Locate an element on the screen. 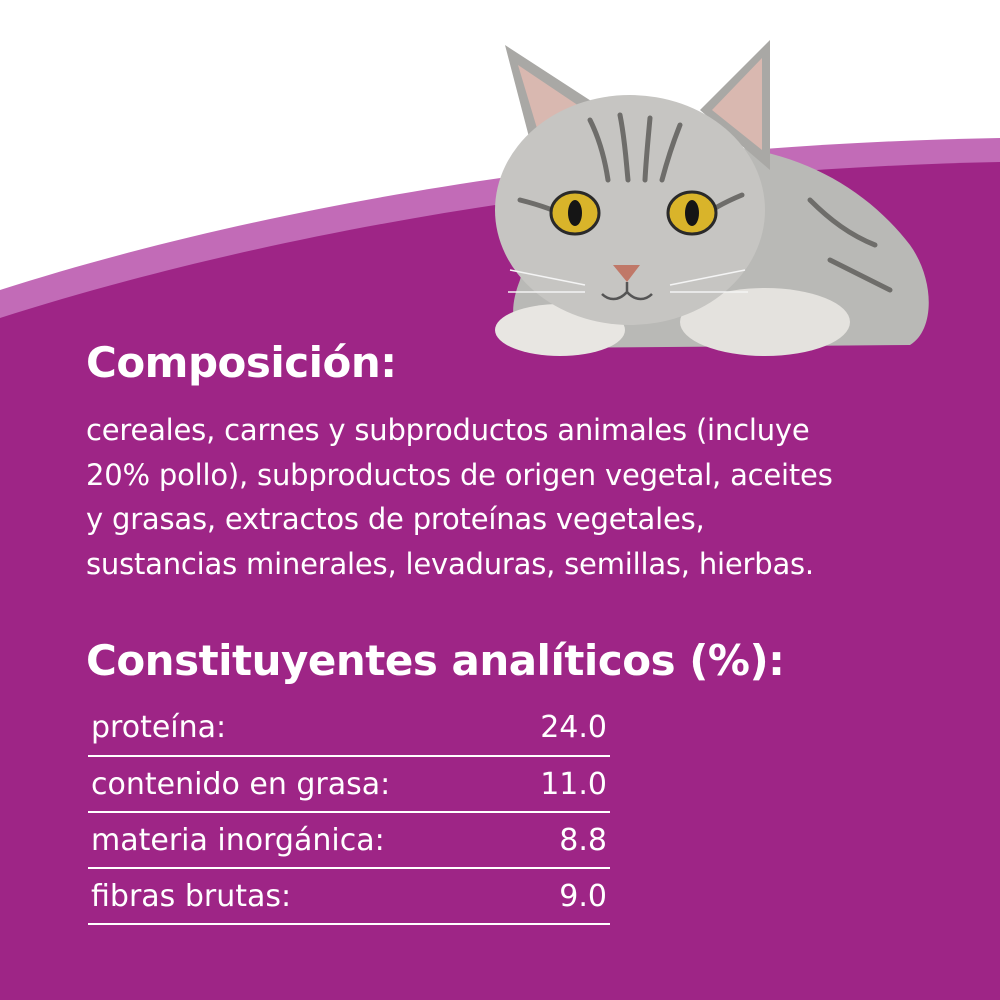  cat-ear-left-inner is located at coordinates (553, 105).